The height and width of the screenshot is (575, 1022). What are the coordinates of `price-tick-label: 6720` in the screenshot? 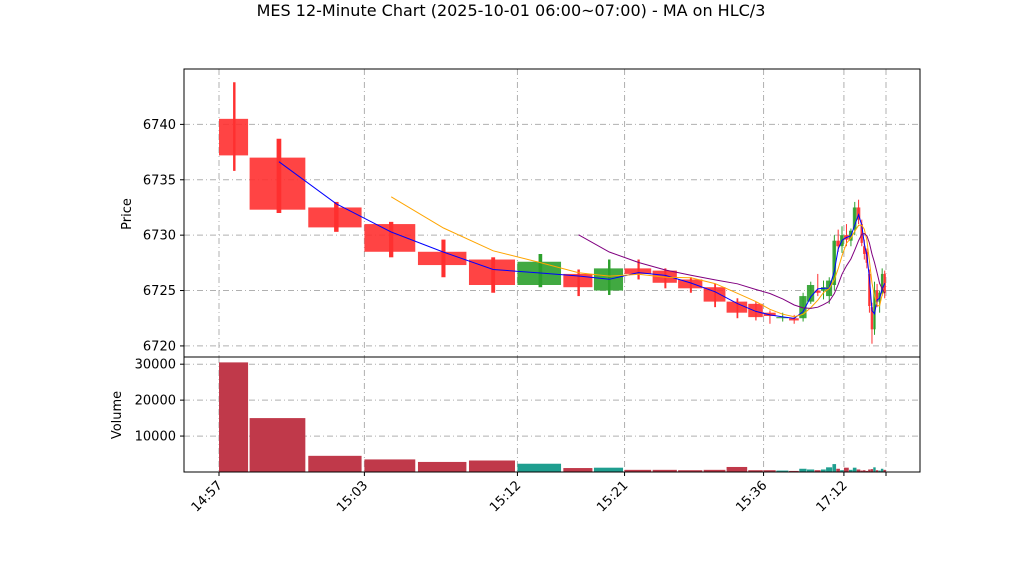 It's located at (159, 346).